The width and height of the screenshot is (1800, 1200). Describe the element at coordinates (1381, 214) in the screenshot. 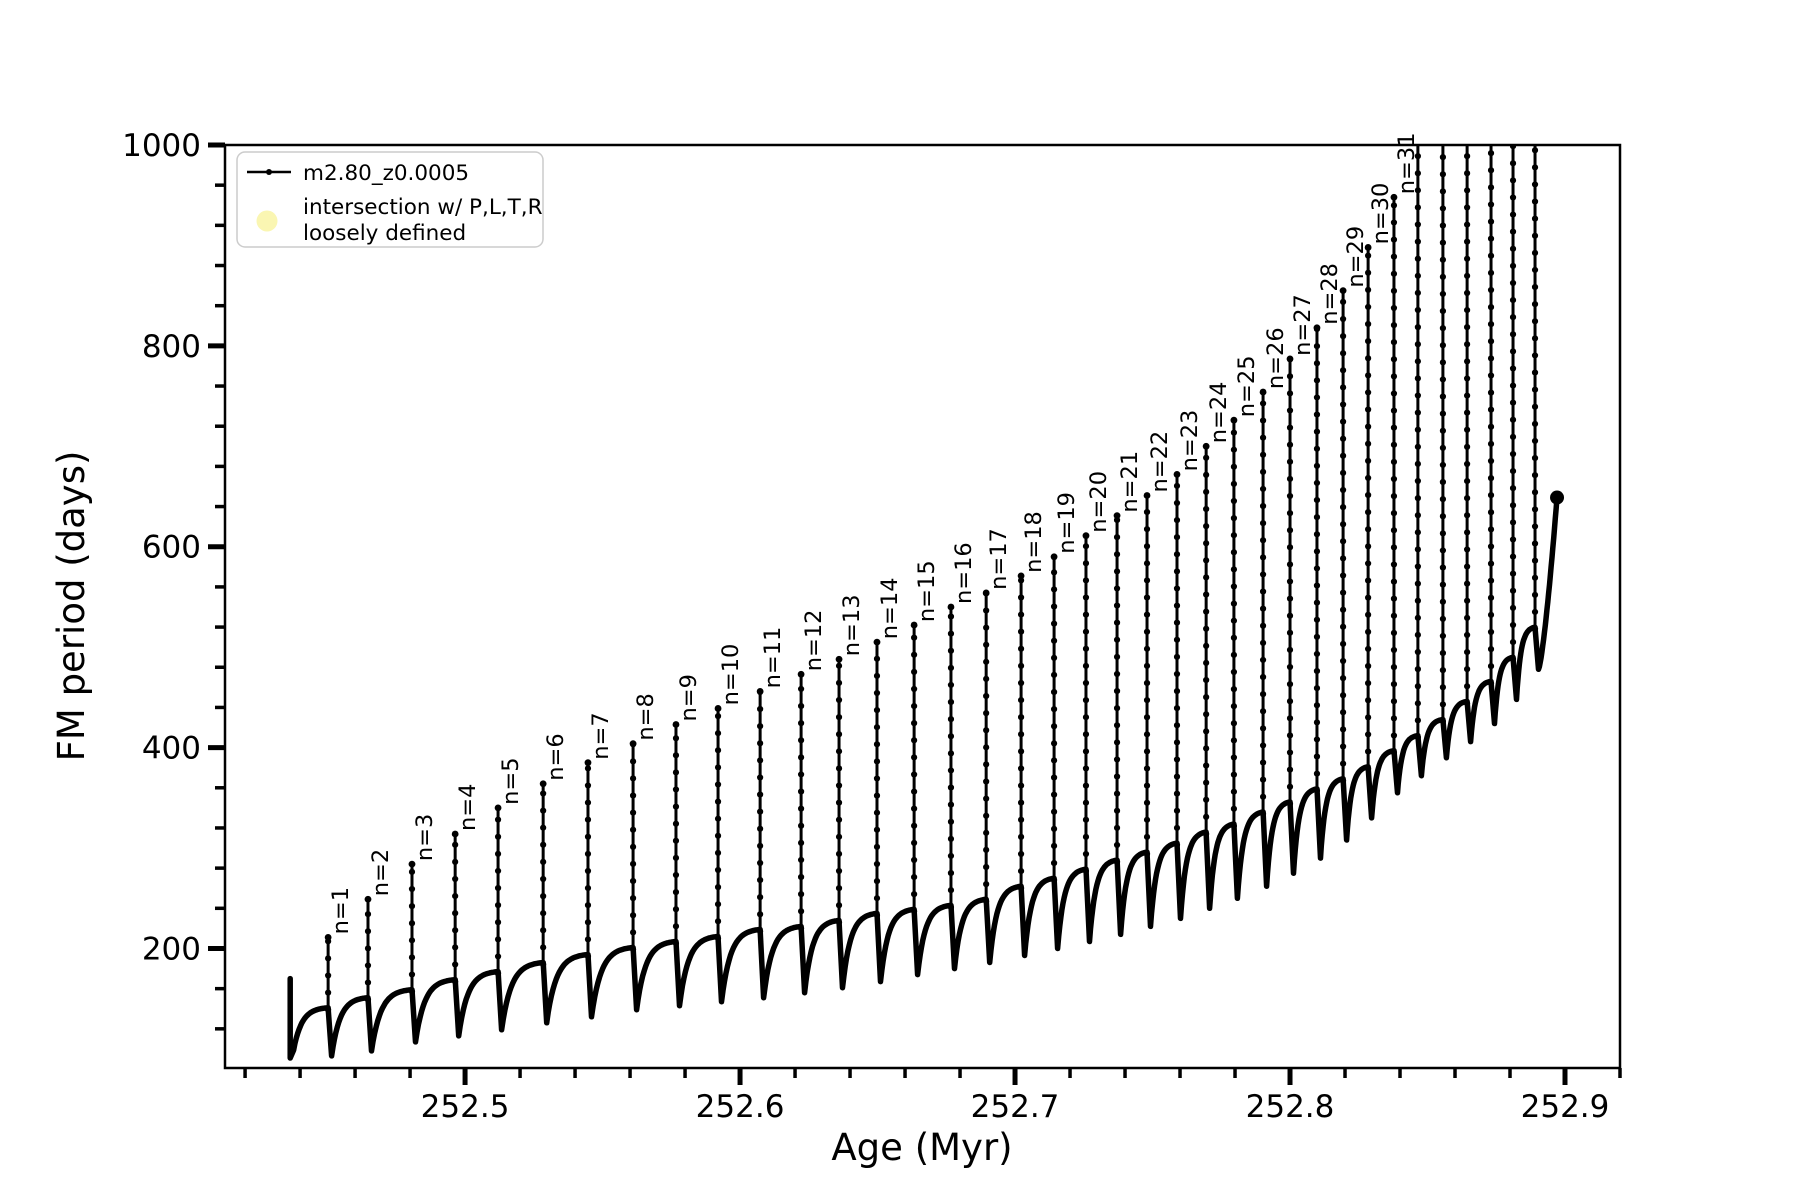

I see `spike-label: n=30` at that location.